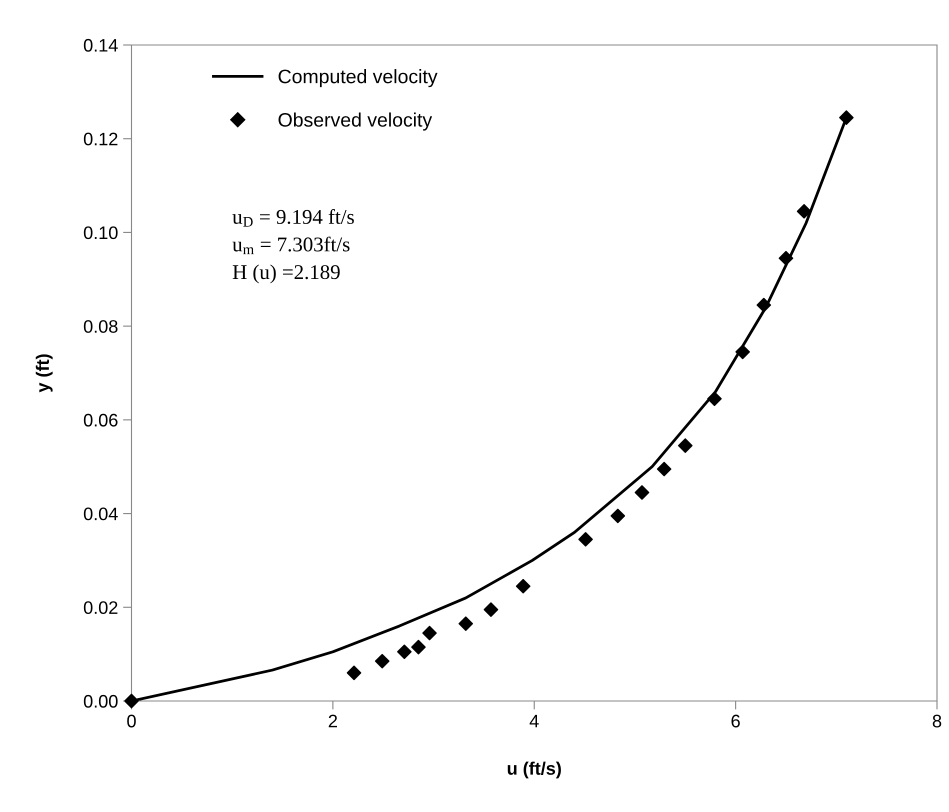  Describe the element at coordinates (286, 274) in the screenshot. I see `annotation: H (u) =2.189` at that location.